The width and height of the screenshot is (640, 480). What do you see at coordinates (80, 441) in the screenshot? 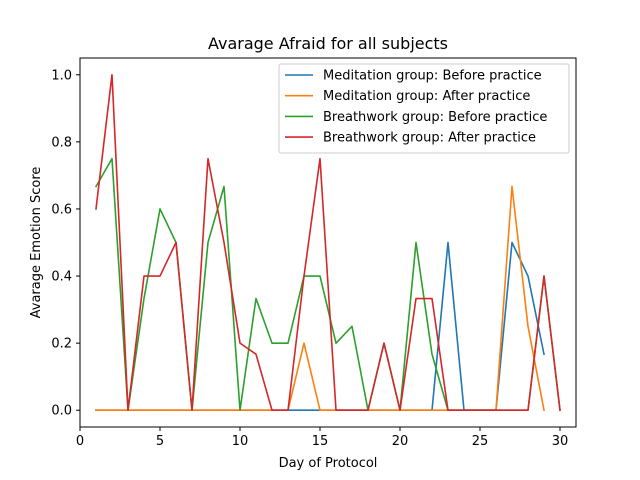
I see `x-tick-label: 0` at bounding box center [80, 441].